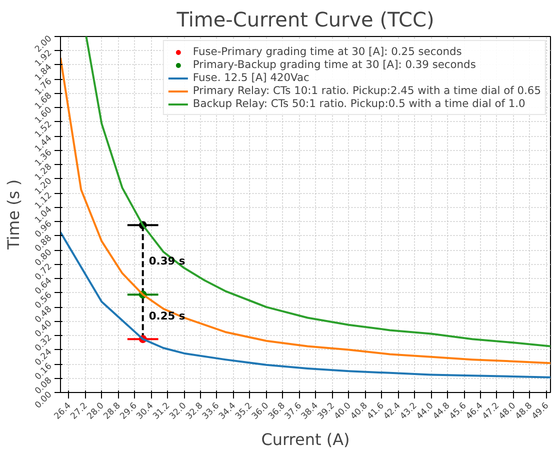  Describe the element at coordinates (305, 440) in the screenshot. I see `x-axis-title: Current (A)` at that location.